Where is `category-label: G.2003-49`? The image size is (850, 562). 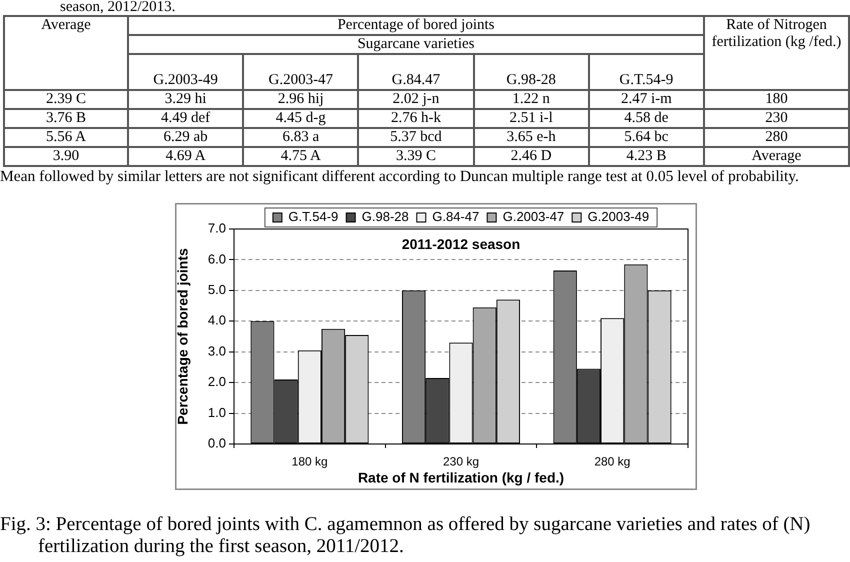 category-label: G.2003-49 is located at coordinates (186, 72).